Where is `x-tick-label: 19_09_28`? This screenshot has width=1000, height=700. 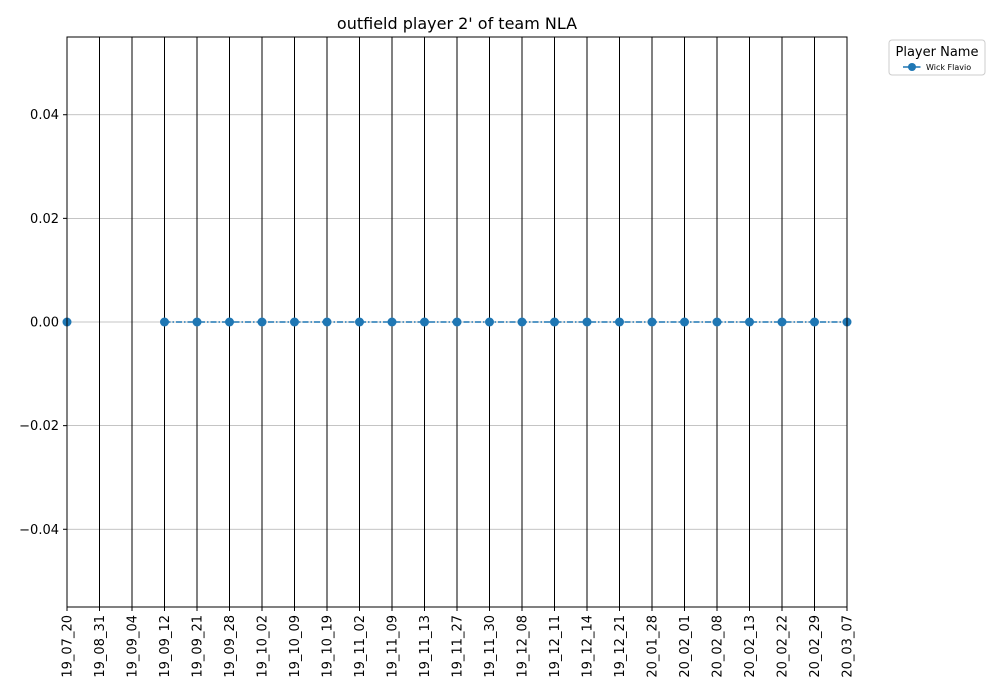 x-tick-label: 19_09_28 is located at coordinates (230, 646).